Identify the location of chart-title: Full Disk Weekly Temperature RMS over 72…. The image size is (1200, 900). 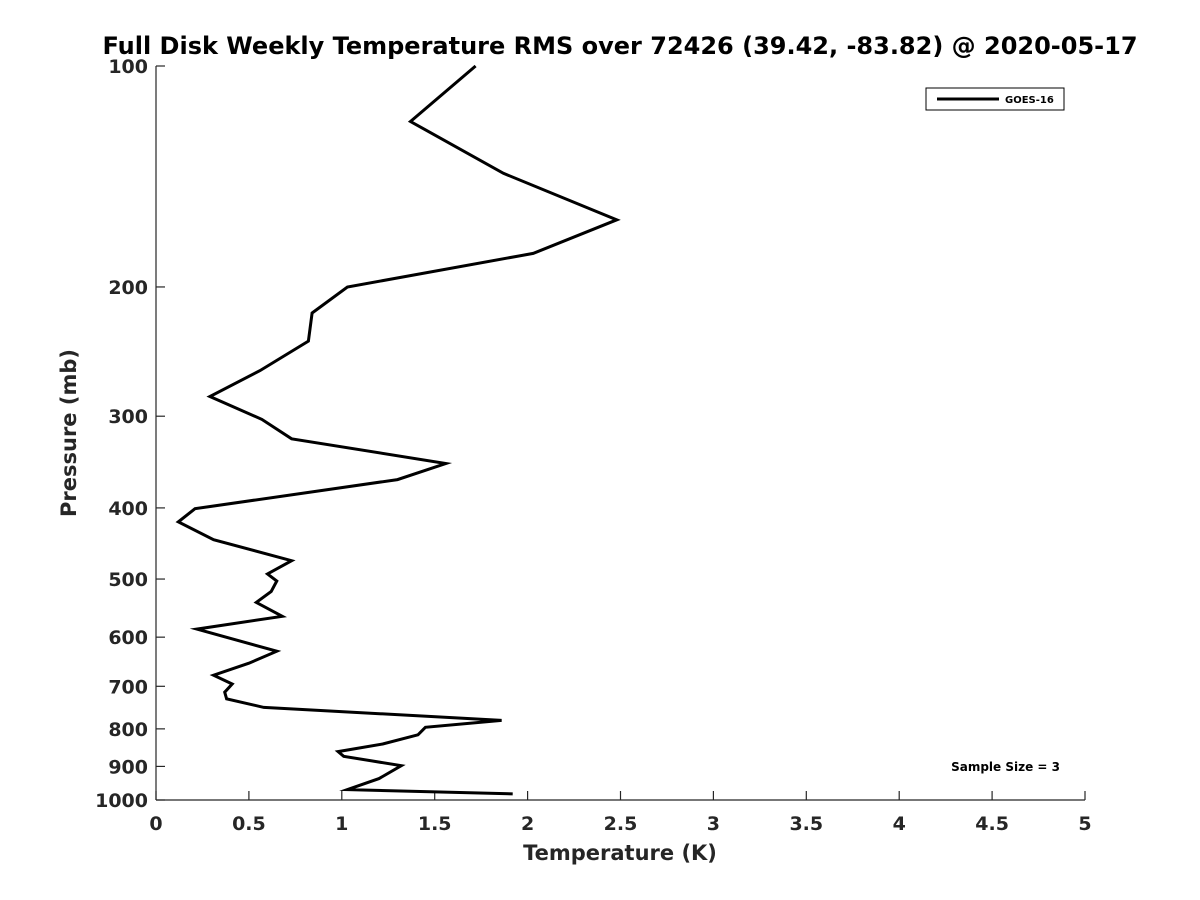
(619, 46).